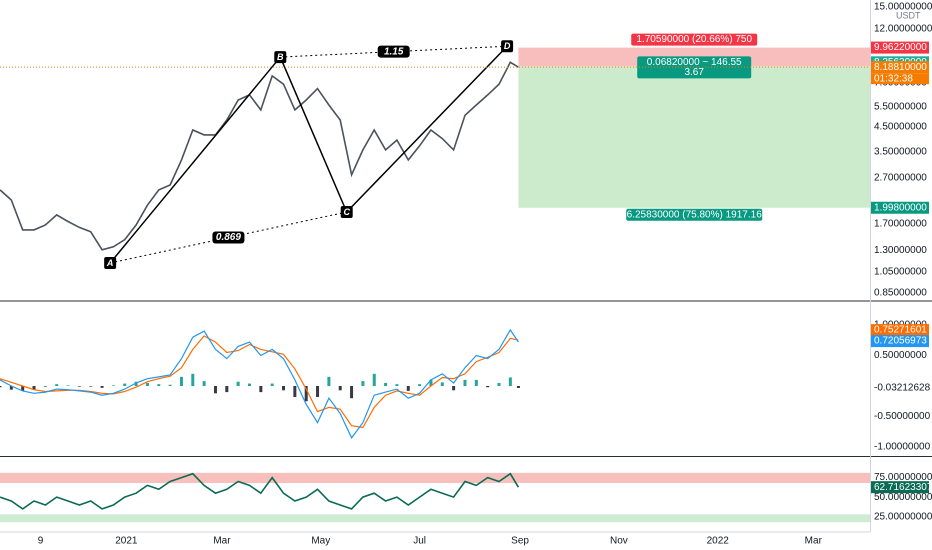  I want to click on target-tag, so click(694, 214).